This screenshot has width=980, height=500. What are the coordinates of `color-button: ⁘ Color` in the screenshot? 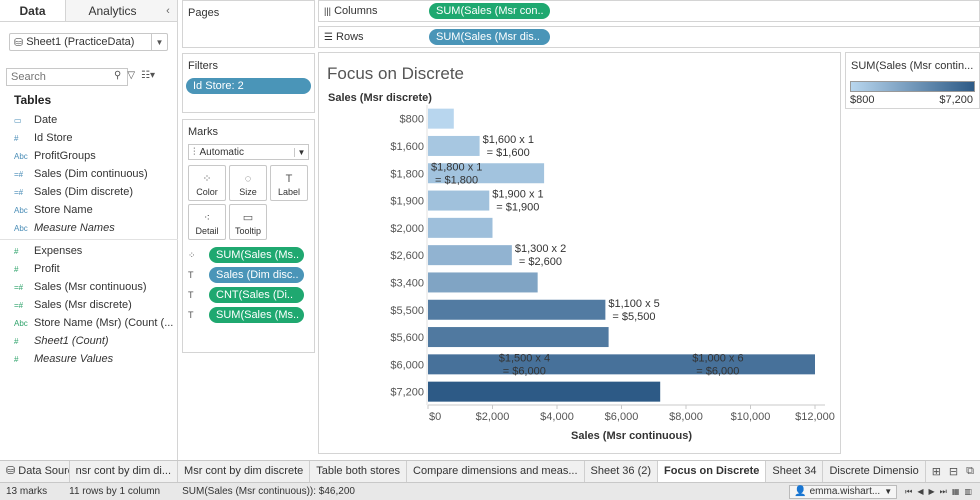 It's located at (207, 183).